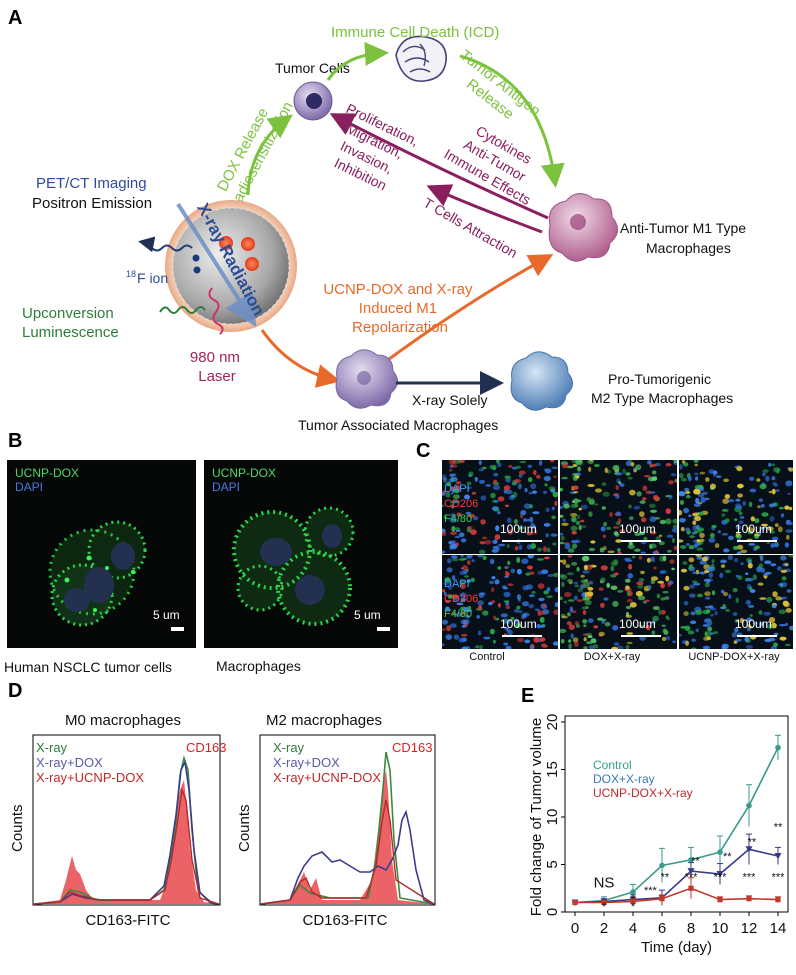  I want to click on b-left-scale-label: 5 um, so click(166, 615).